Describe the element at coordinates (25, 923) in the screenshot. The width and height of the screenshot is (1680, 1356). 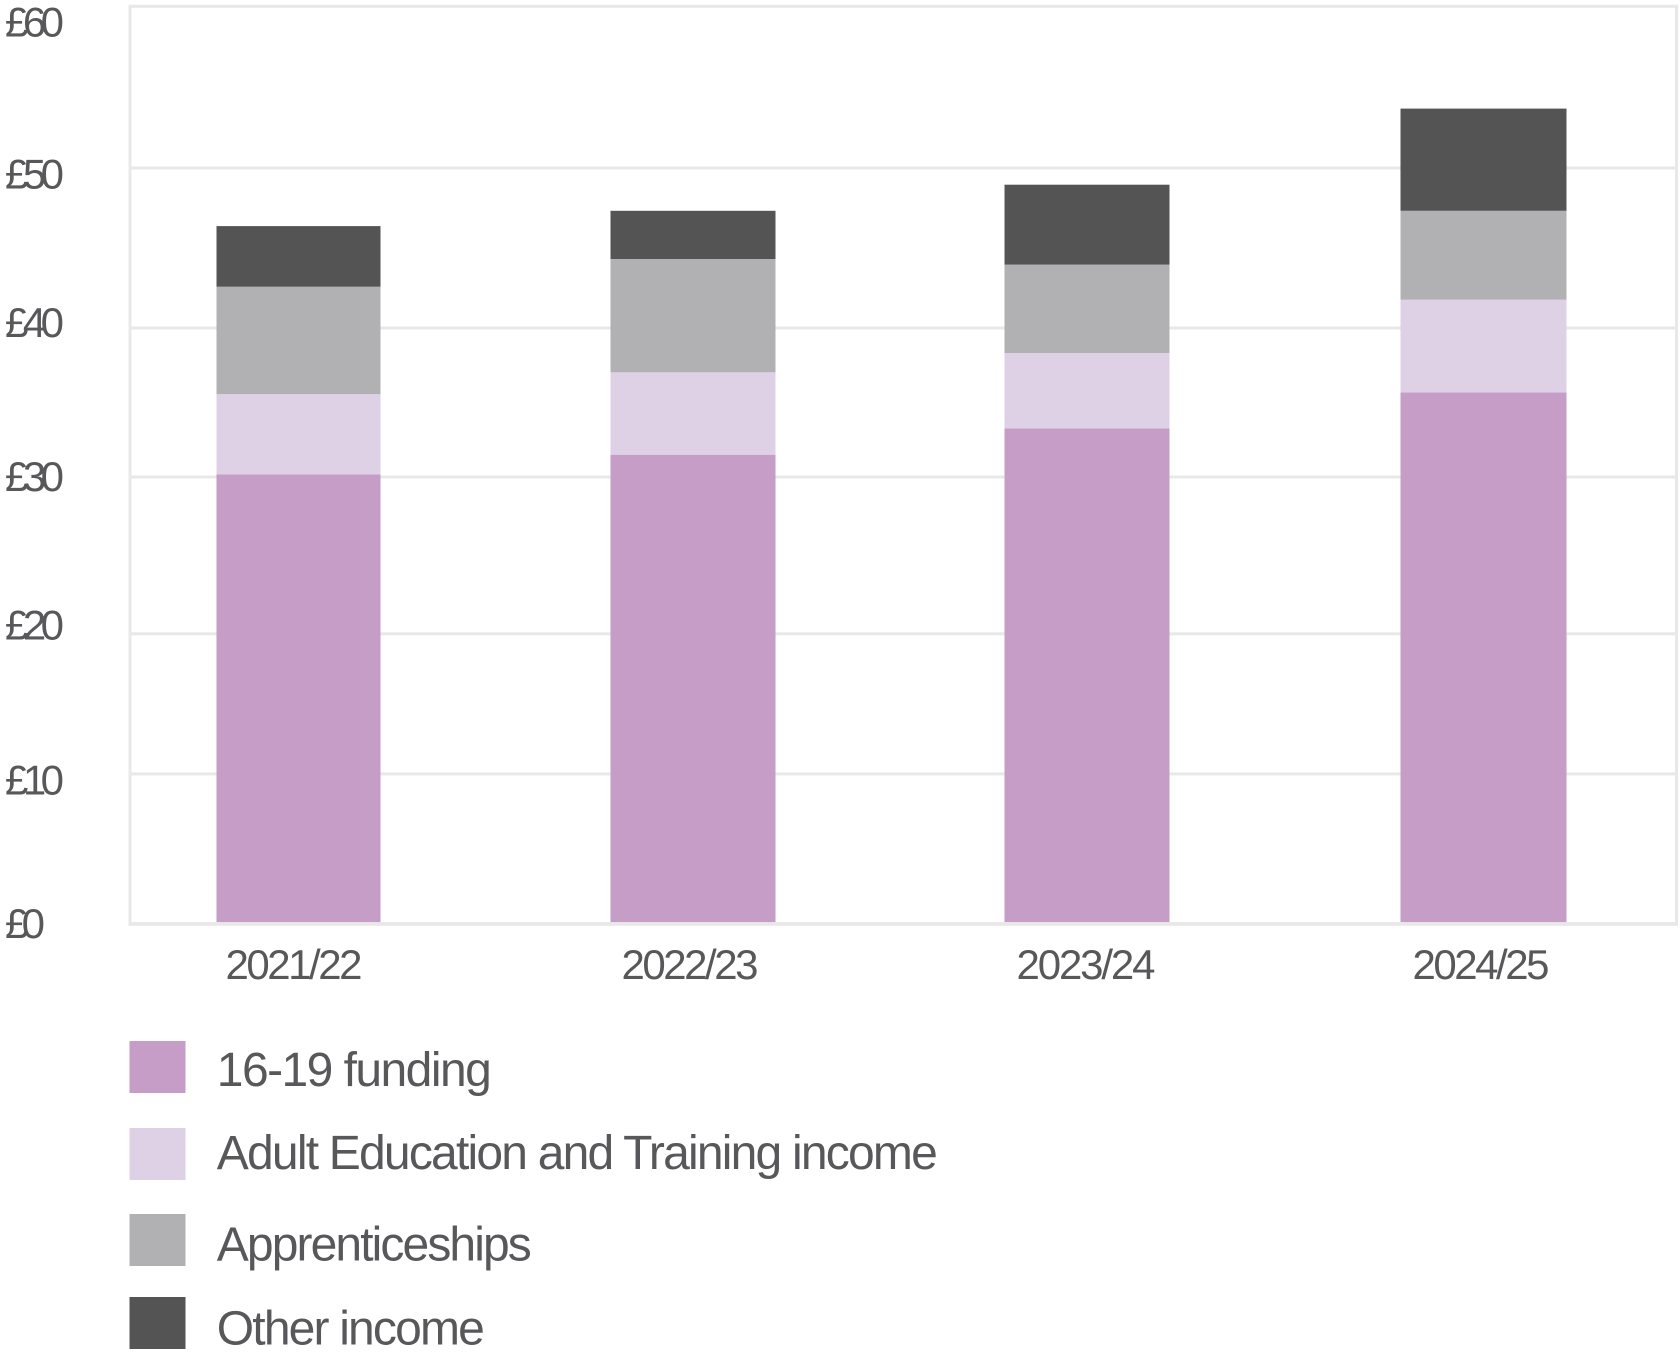
I see `svg-text: £0` at that location.